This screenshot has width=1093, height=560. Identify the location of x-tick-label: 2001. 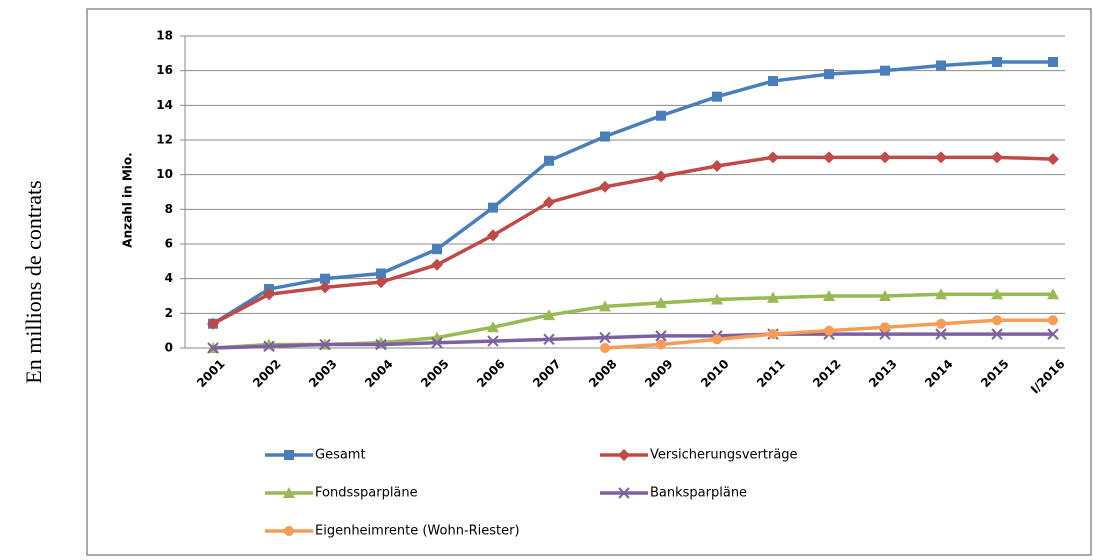
(211, 374).